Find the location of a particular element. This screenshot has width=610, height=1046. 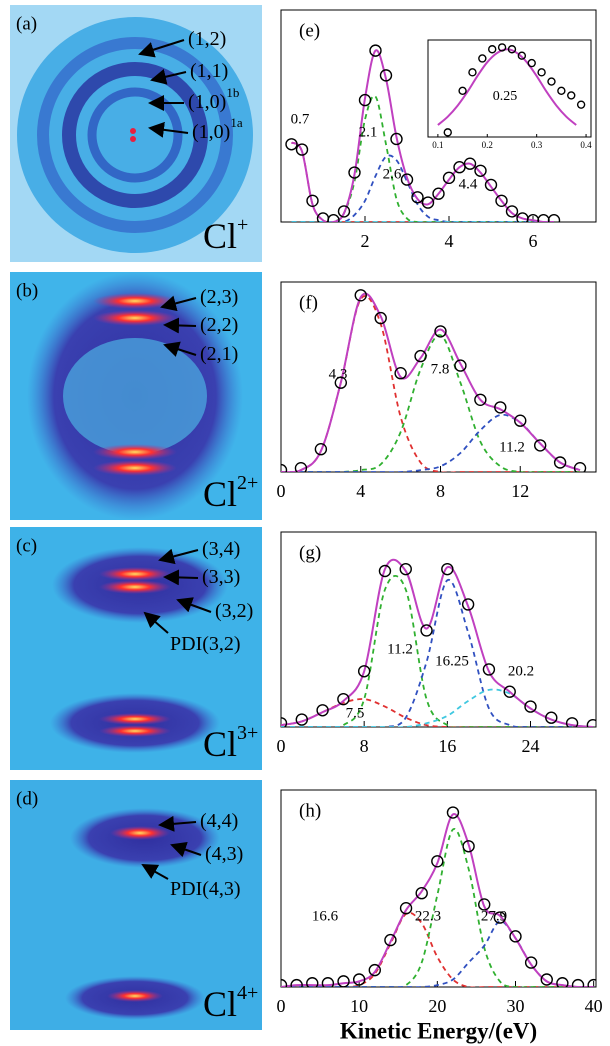

x-tick-label: 6 is located at coordinates (533, 241).